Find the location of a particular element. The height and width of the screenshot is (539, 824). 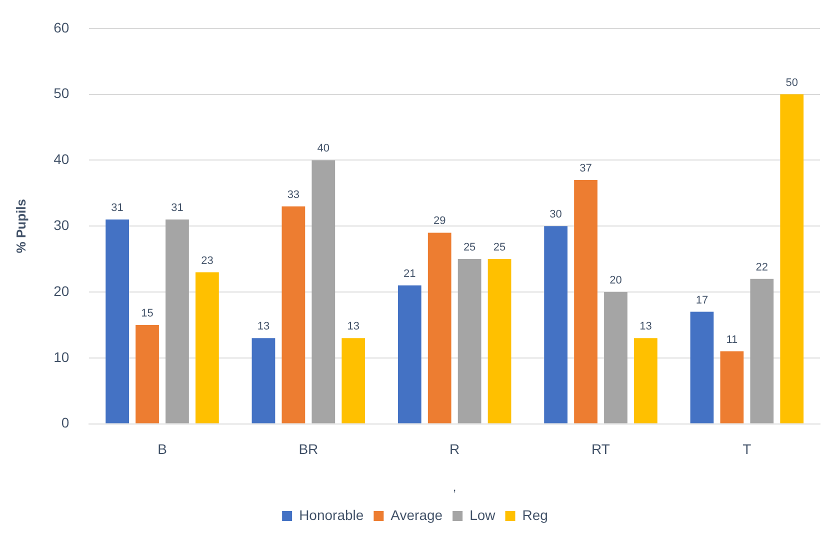

data-label: 21 is located at coordinates (410, 274).